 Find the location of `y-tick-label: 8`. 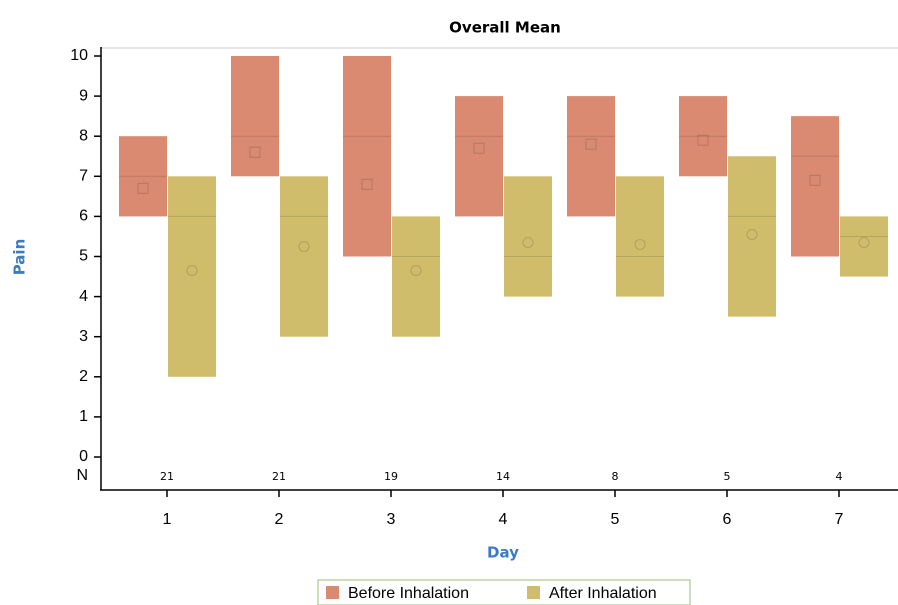

y-tick-label: 8 is located at coordinates (83, 135).